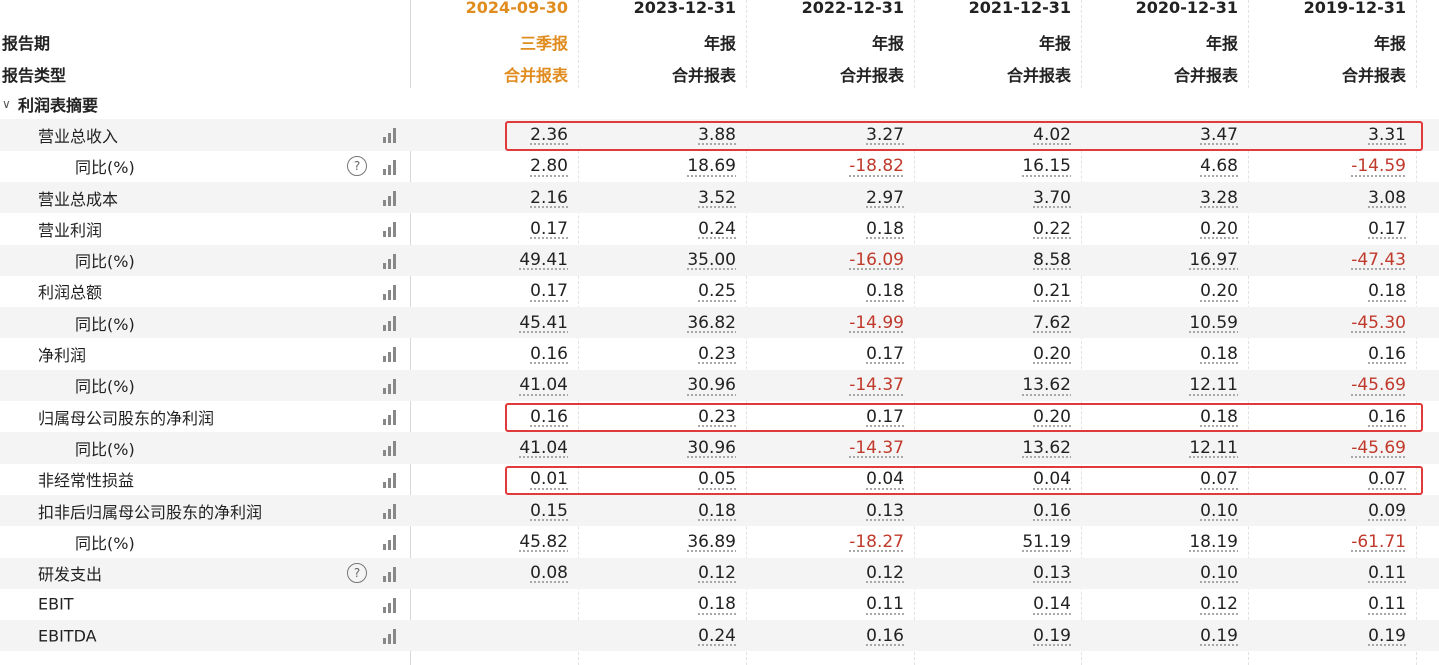  I want to click on value-cell: 35.00, so click(711, 260).